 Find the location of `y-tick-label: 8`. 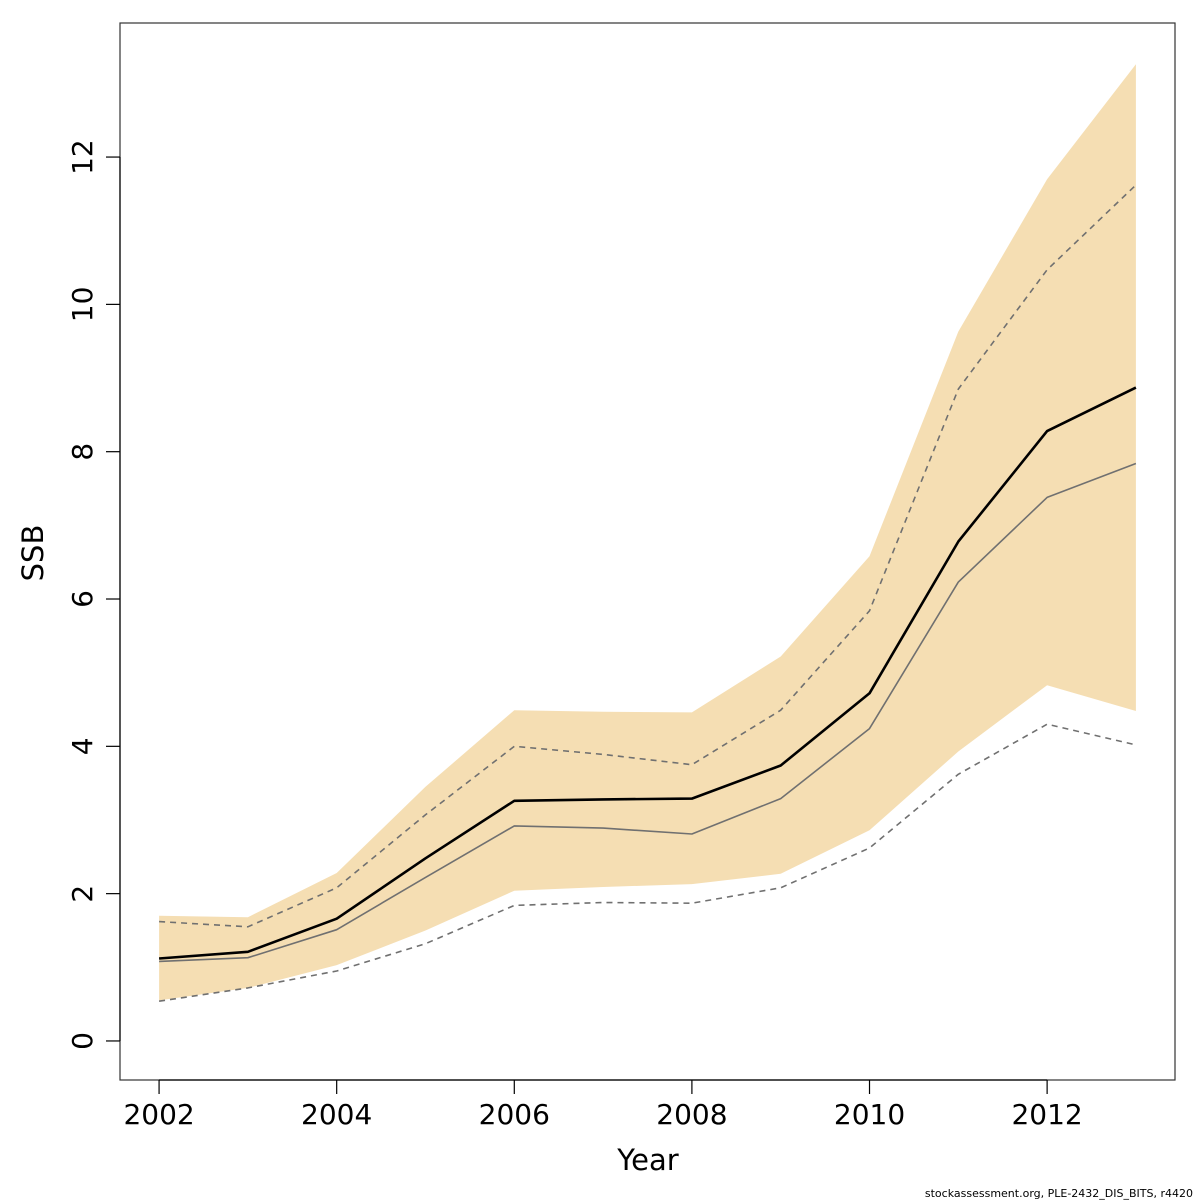

y-tick-label: 8 is located at coordinates (82, 452).